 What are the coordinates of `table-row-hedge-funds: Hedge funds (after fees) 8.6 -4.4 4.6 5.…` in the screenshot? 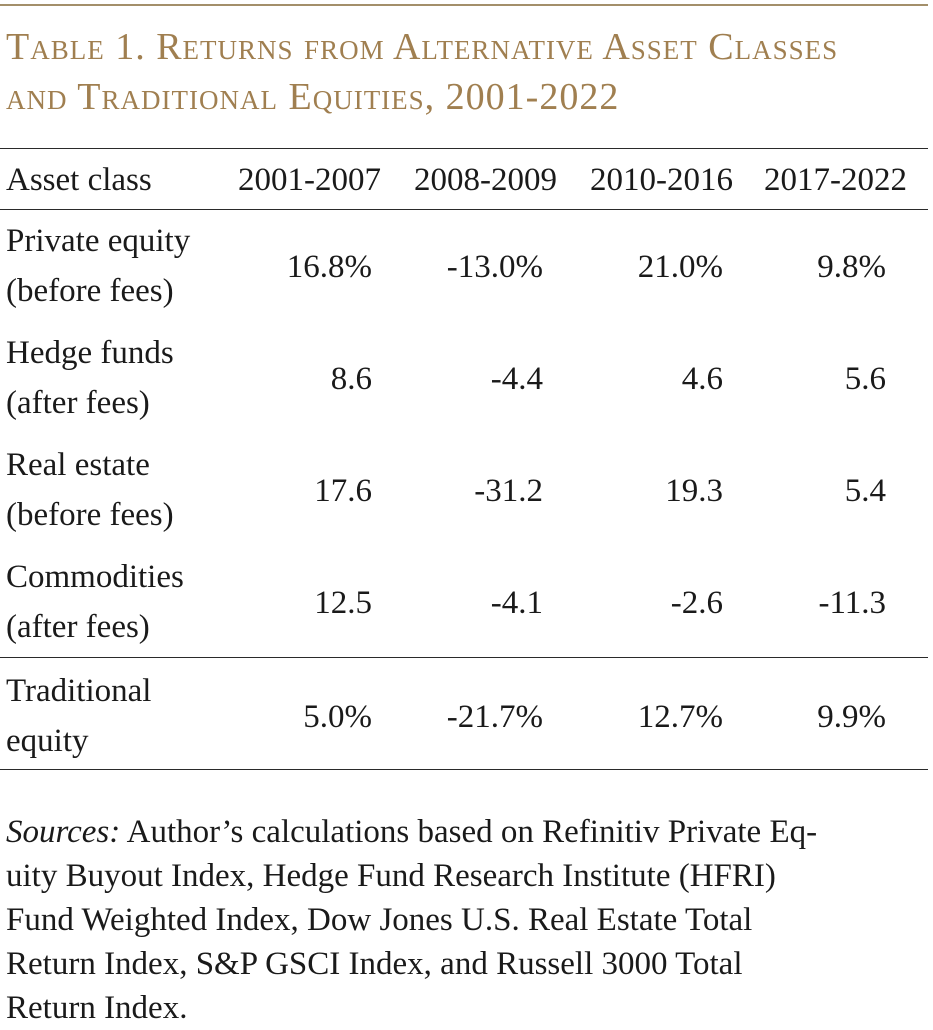 It's located at (464, 380).